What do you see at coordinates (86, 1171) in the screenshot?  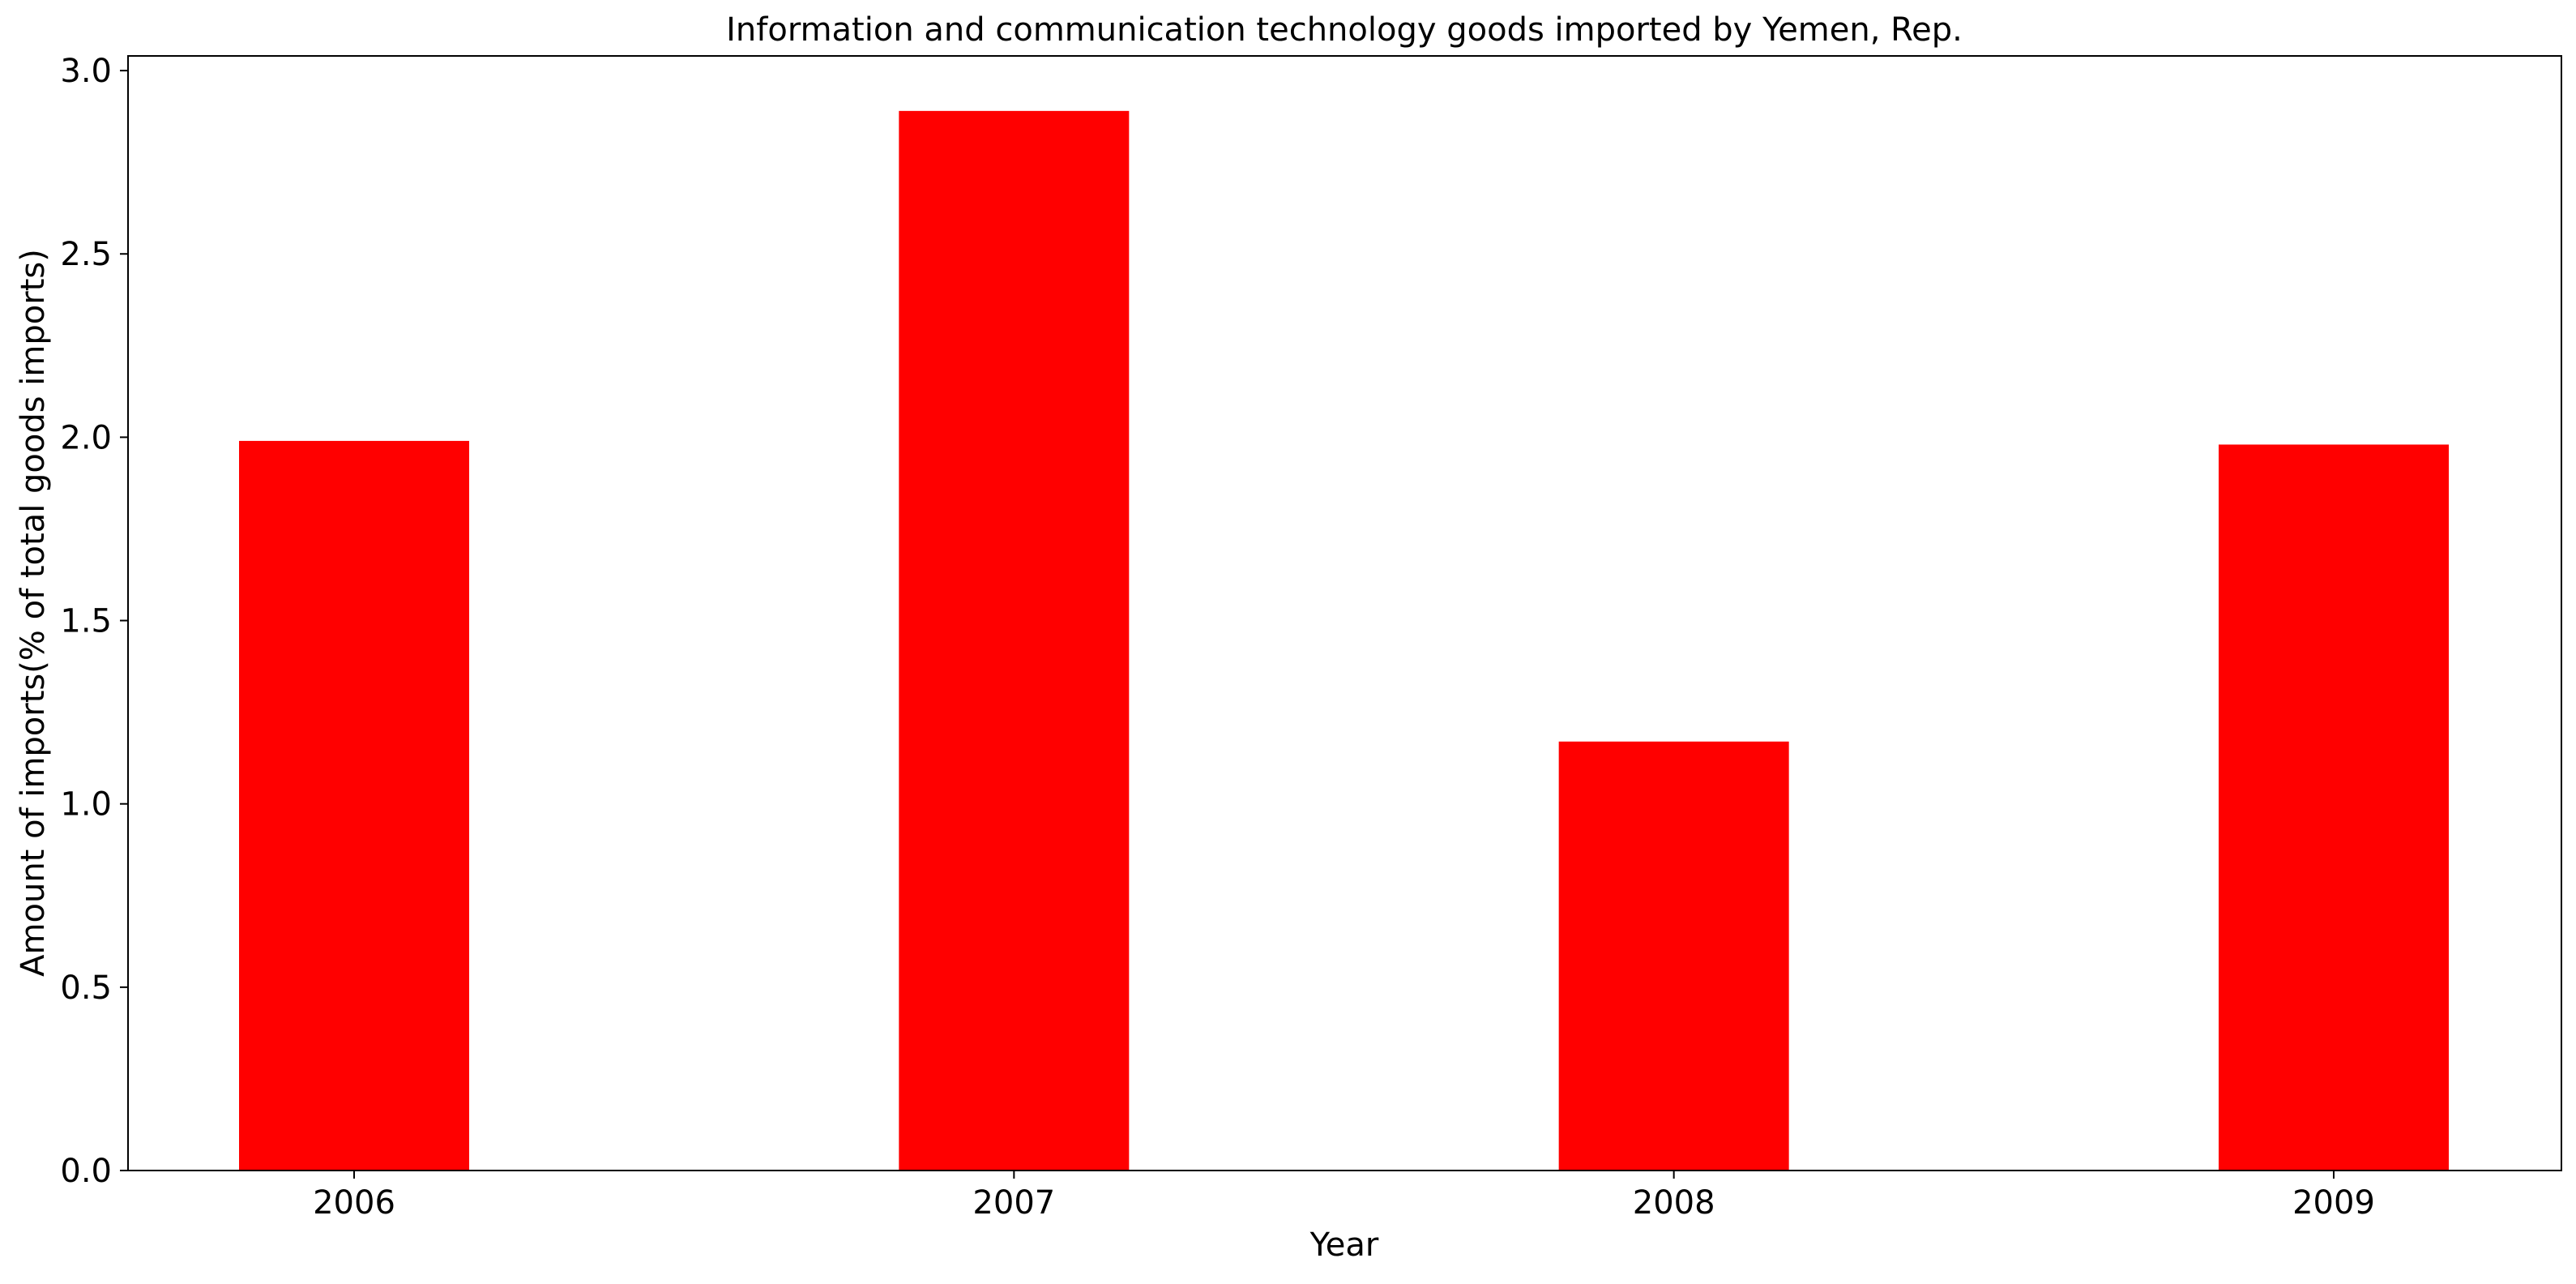 I see `y-tick-label: 0.0` at bounding box center [86, 1171].